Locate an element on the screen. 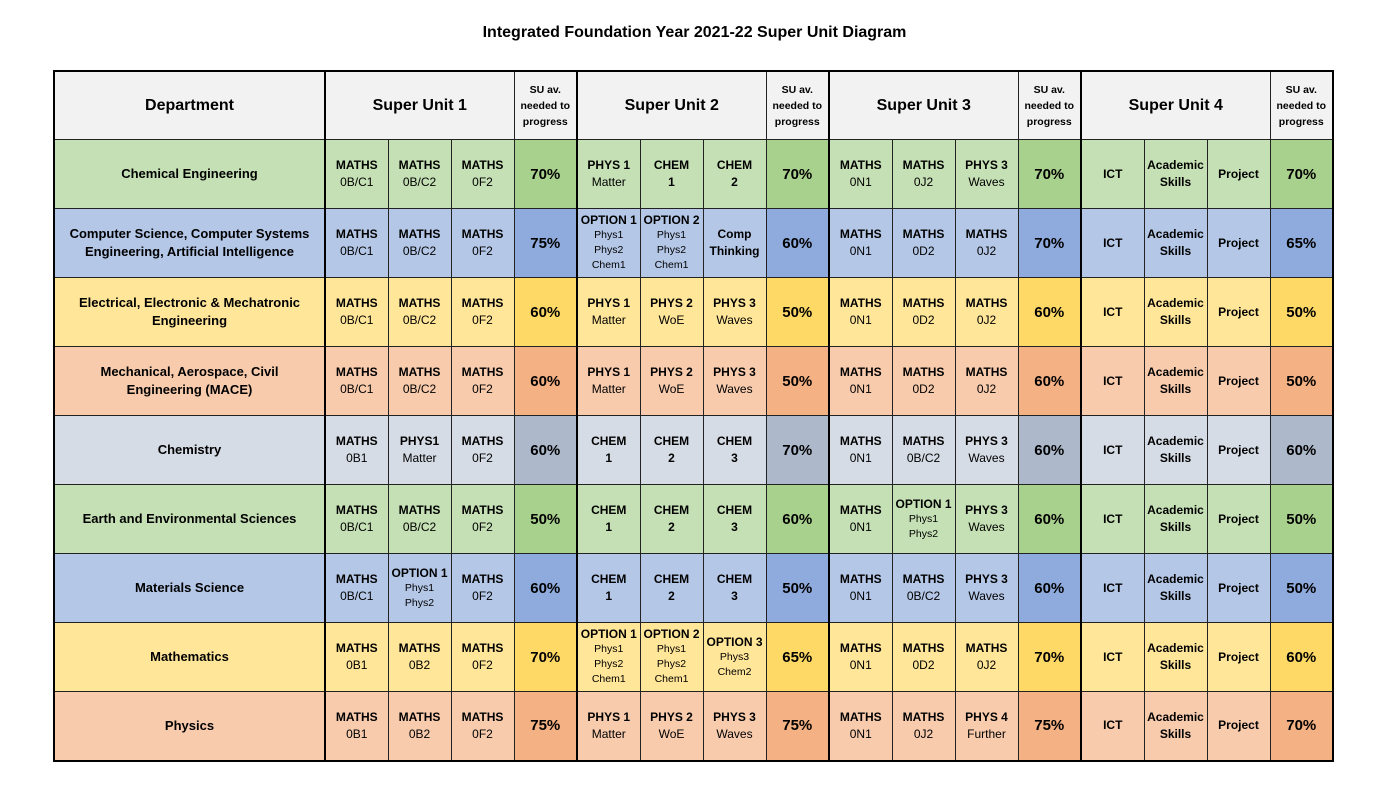 Image resolution: width=1389 pixels, height=799 pixels. unit-detail: Matter is located at coordinates (608, 182).